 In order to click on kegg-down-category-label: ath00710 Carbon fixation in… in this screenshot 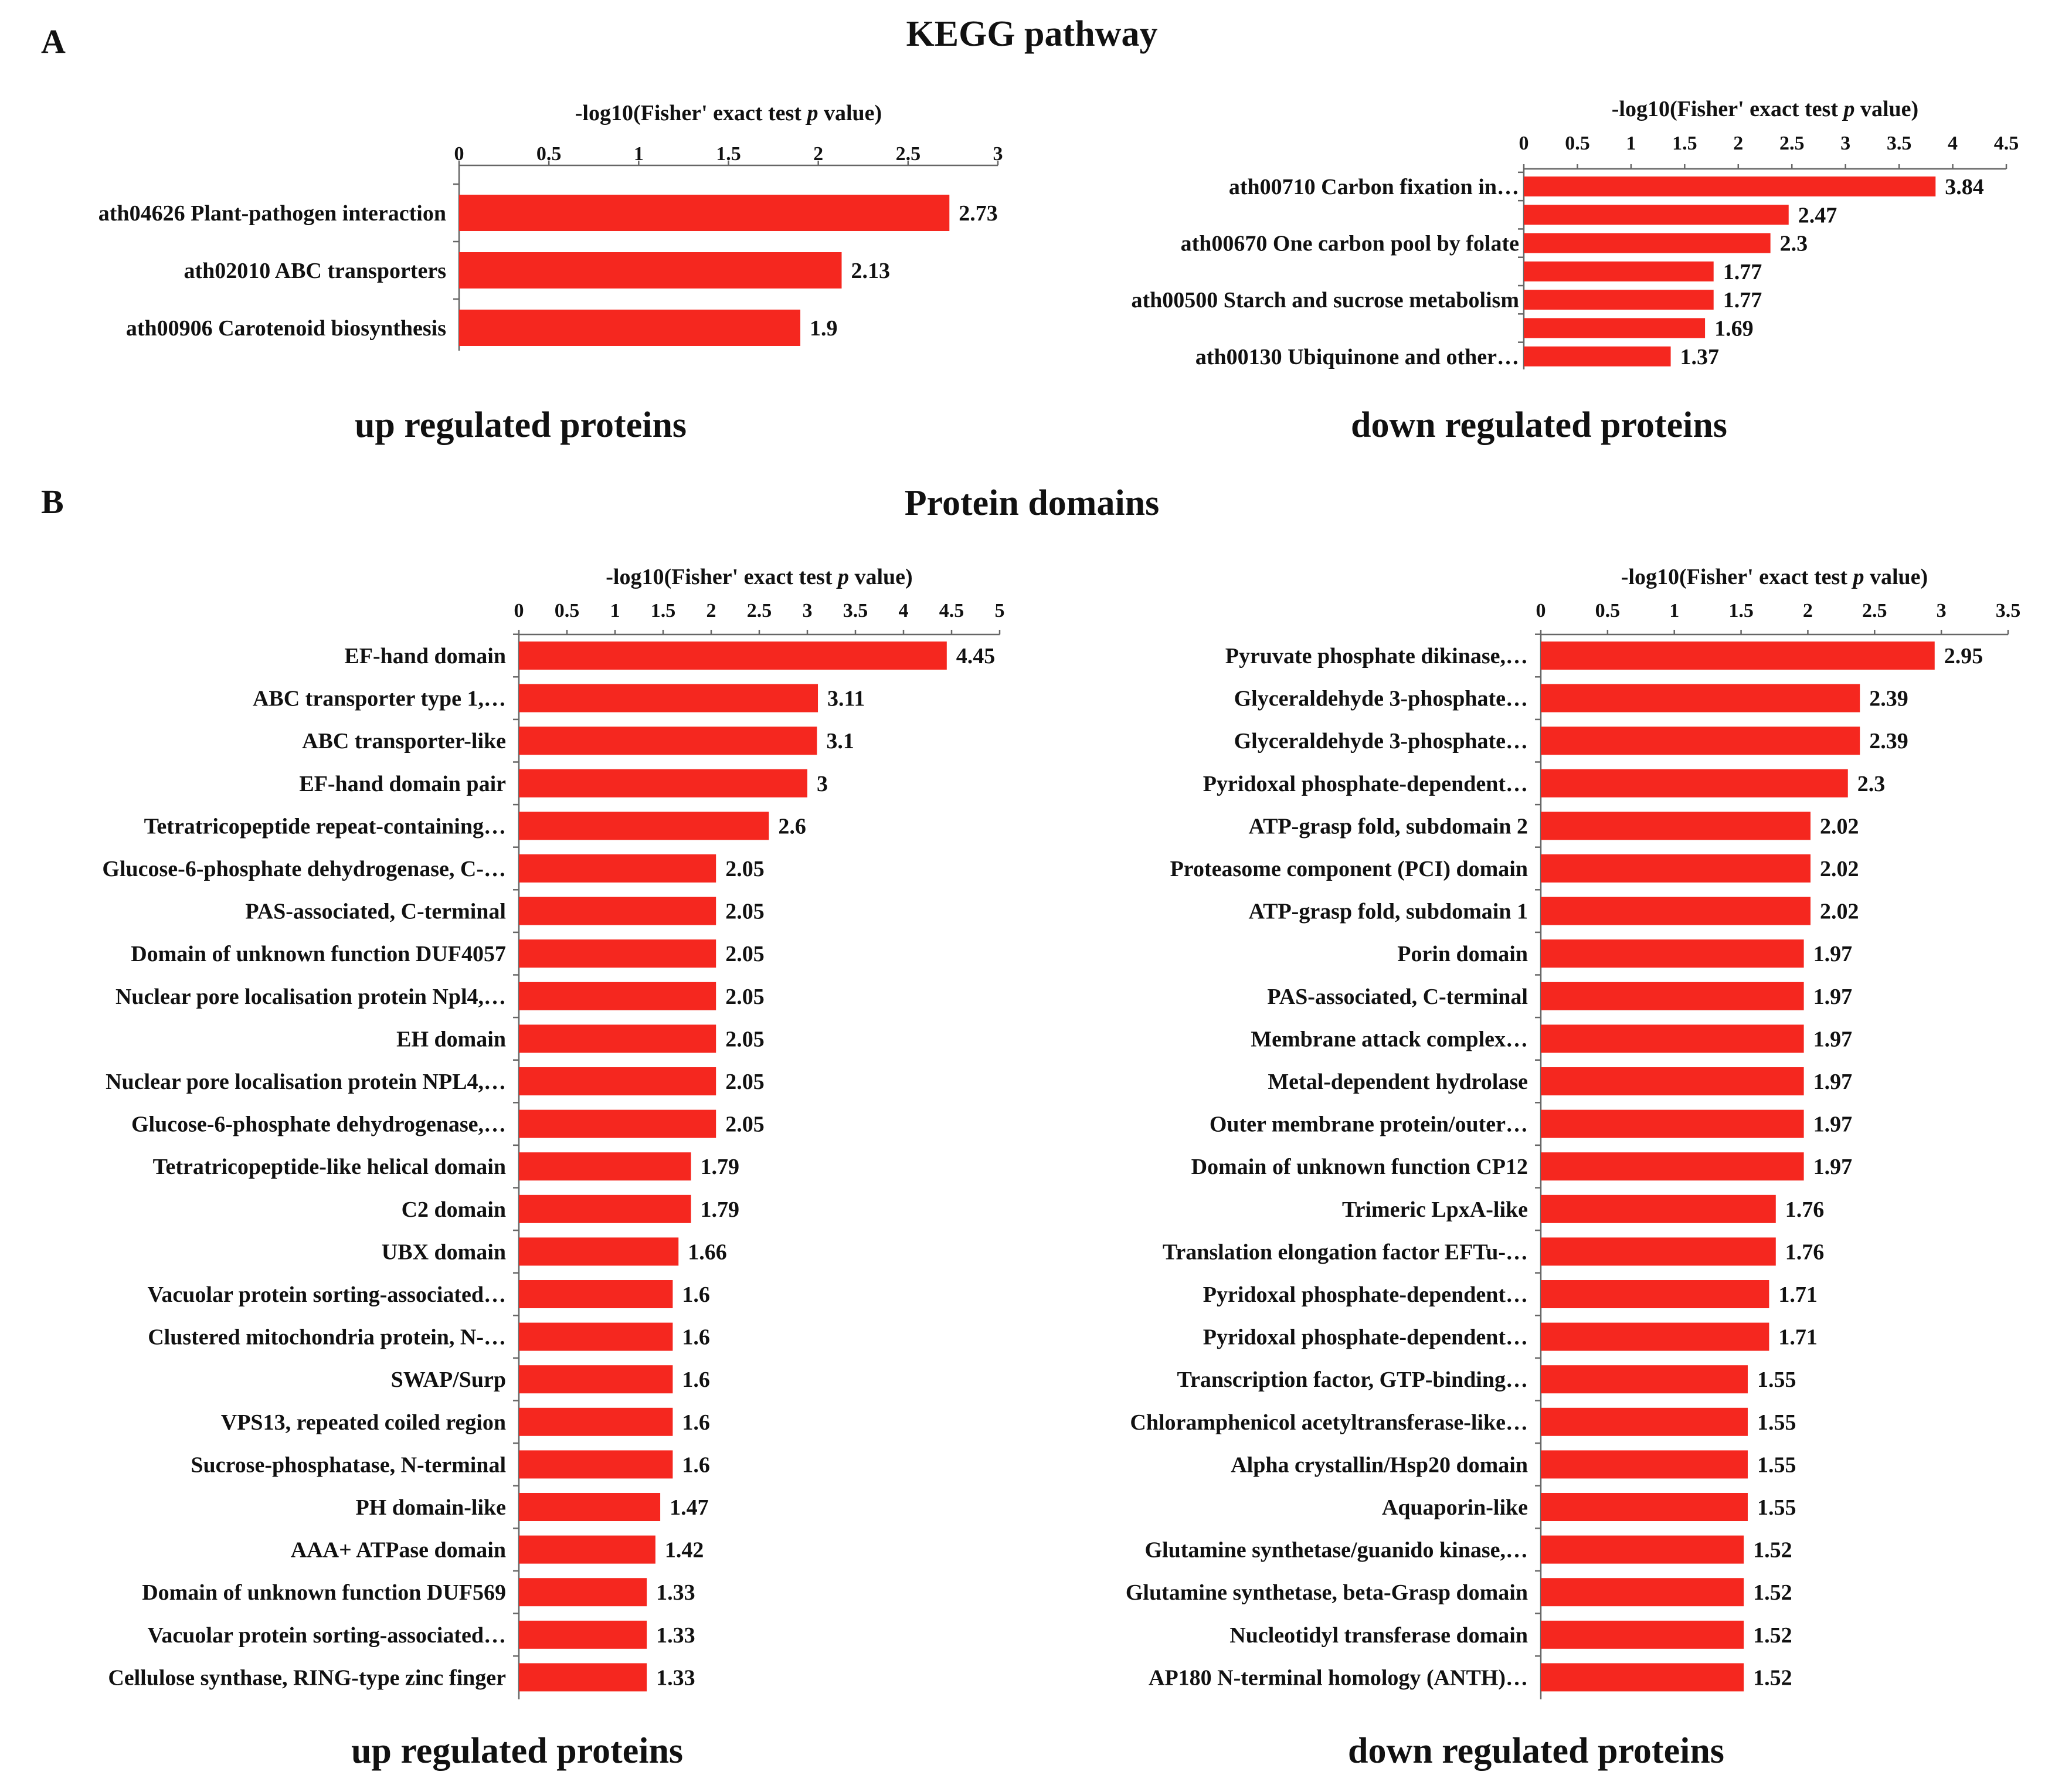, I will do `click(1374, 187)`.